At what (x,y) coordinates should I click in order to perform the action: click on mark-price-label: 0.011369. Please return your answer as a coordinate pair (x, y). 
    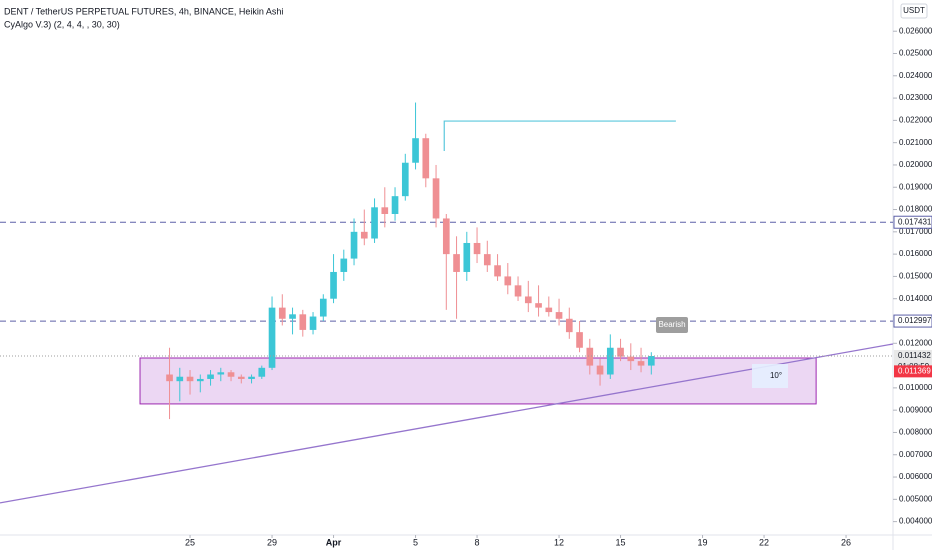
    Looking at the image, I should click on (914, 370).